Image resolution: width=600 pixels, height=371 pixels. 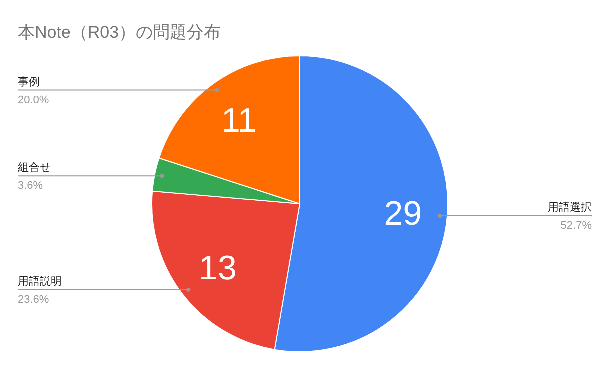 What do you see at coordinates (239, 121) in the screenshot?
I see `data-label: 11` at bounding box center [239, 121].